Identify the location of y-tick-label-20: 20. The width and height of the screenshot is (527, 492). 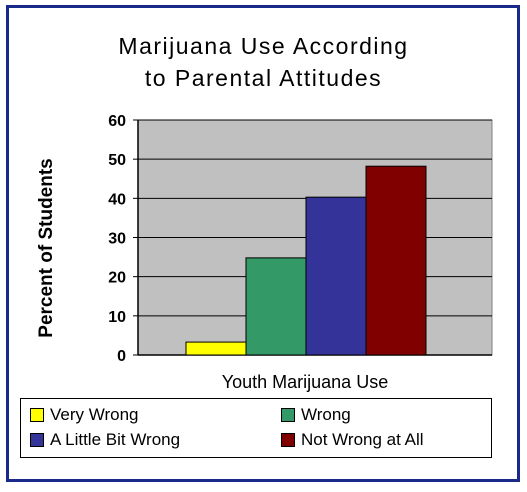
(117, 278).